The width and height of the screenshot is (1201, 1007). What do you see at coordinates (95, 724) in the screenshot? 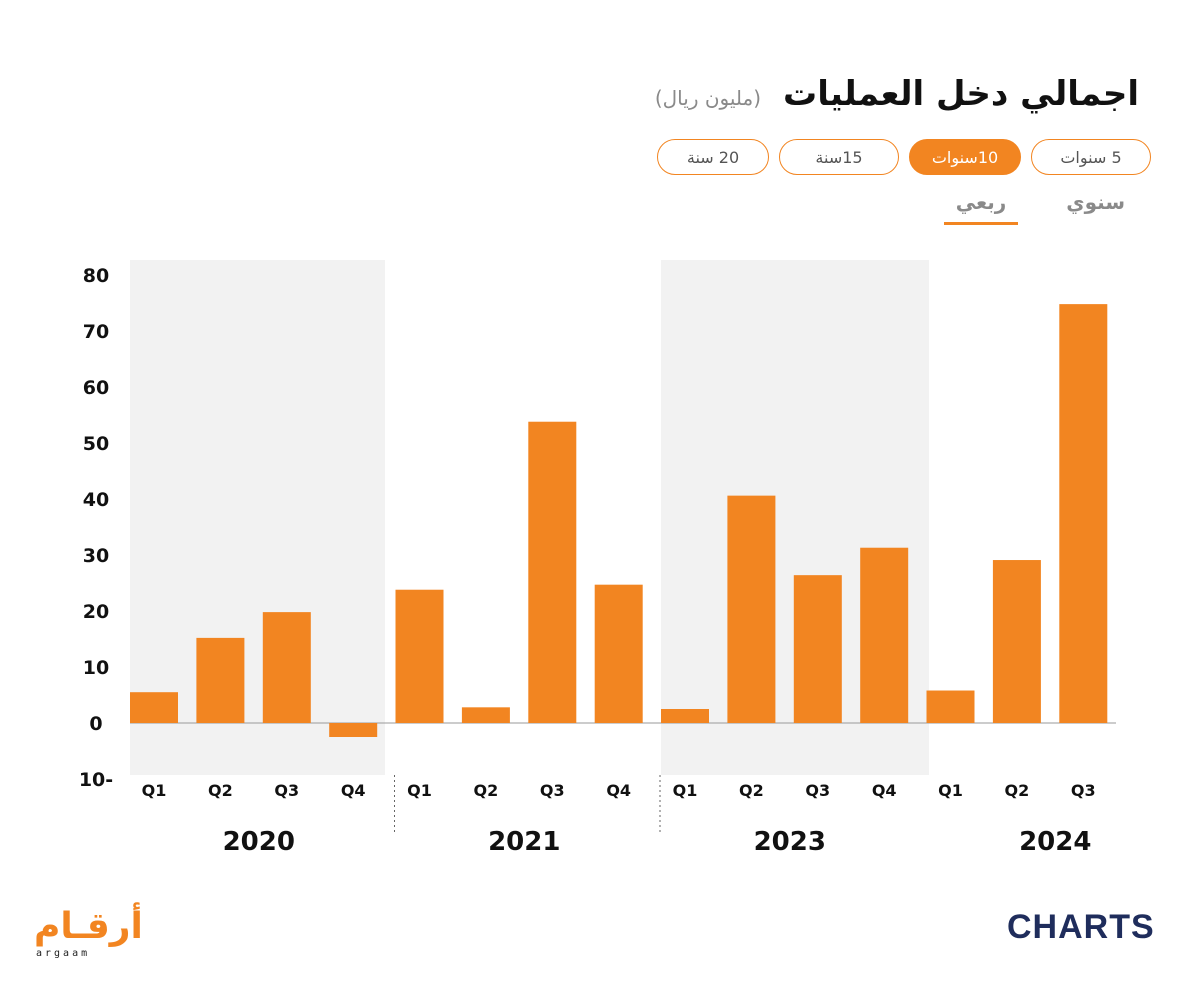
I see `y-tick-label: 0` at bounding box center [95, 724].